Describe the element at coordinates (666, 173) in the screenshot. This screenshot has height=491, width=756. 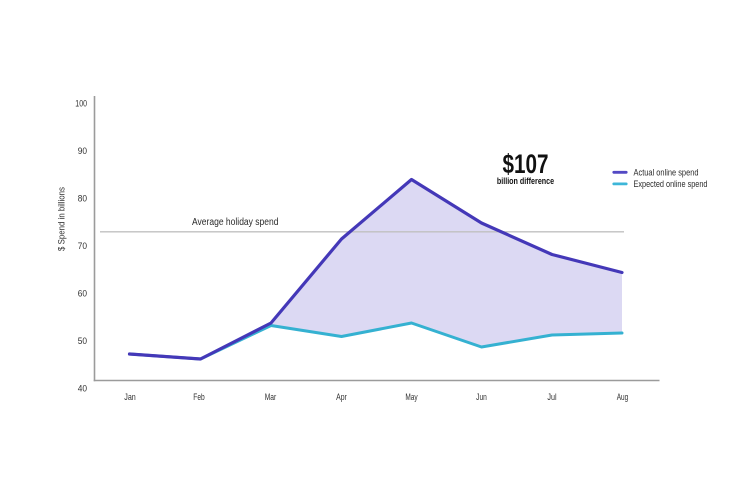
I see `svg-text: Actual online spend` at that location.